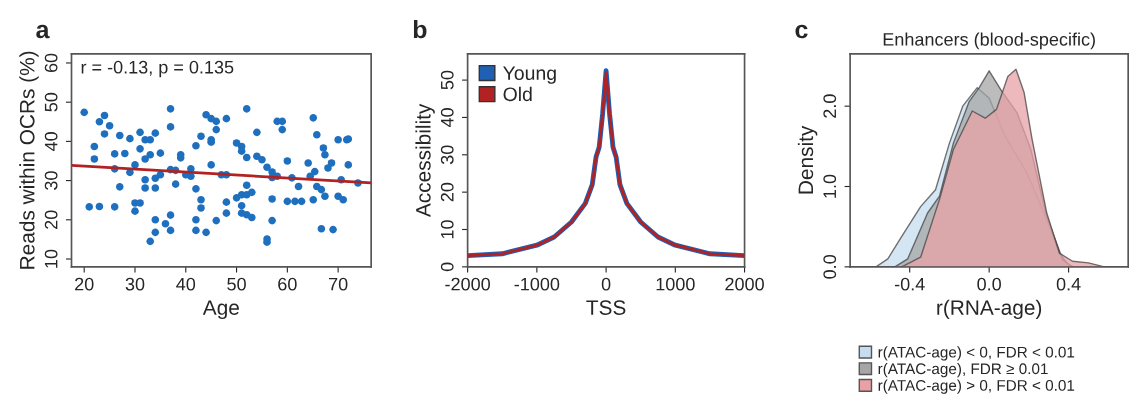 The height and width of the screenshot is (415, 1135). Describe the element at coordinates (447, 267) in the screenshot. I see `y-tick-label: 0` at that location.